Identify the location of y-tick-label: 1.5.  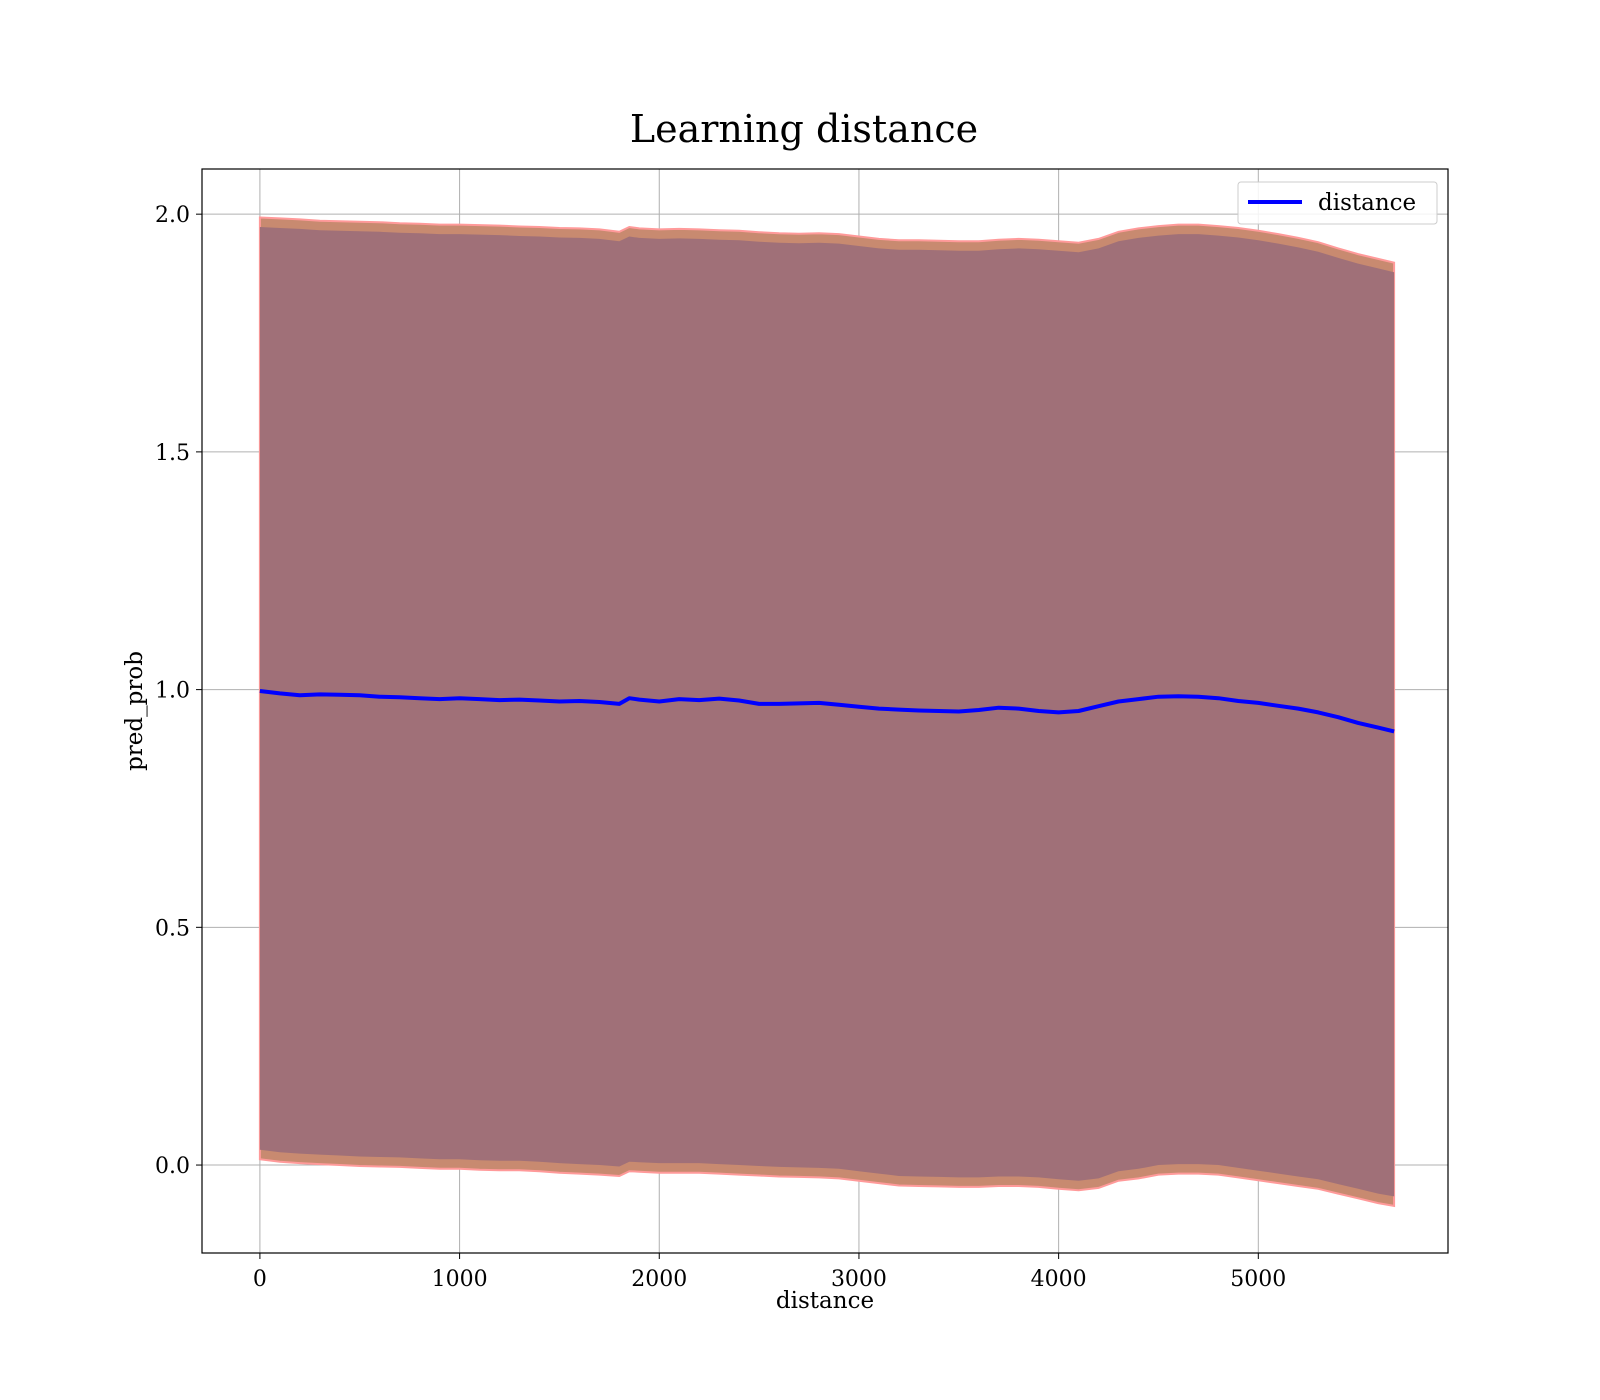
(172, 453).